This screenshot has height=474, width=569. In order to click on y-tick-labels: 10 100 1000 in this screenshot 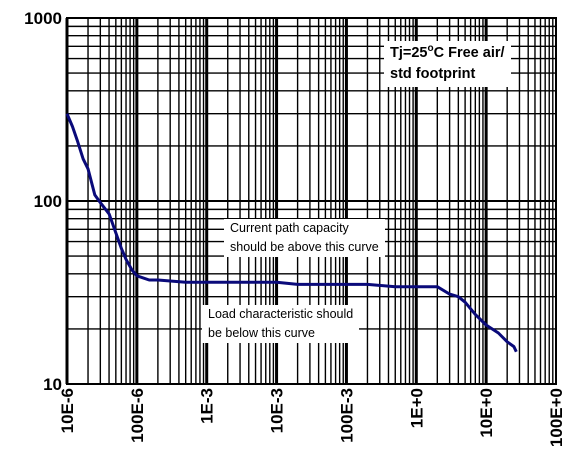, I will do `click(43, 201)`.